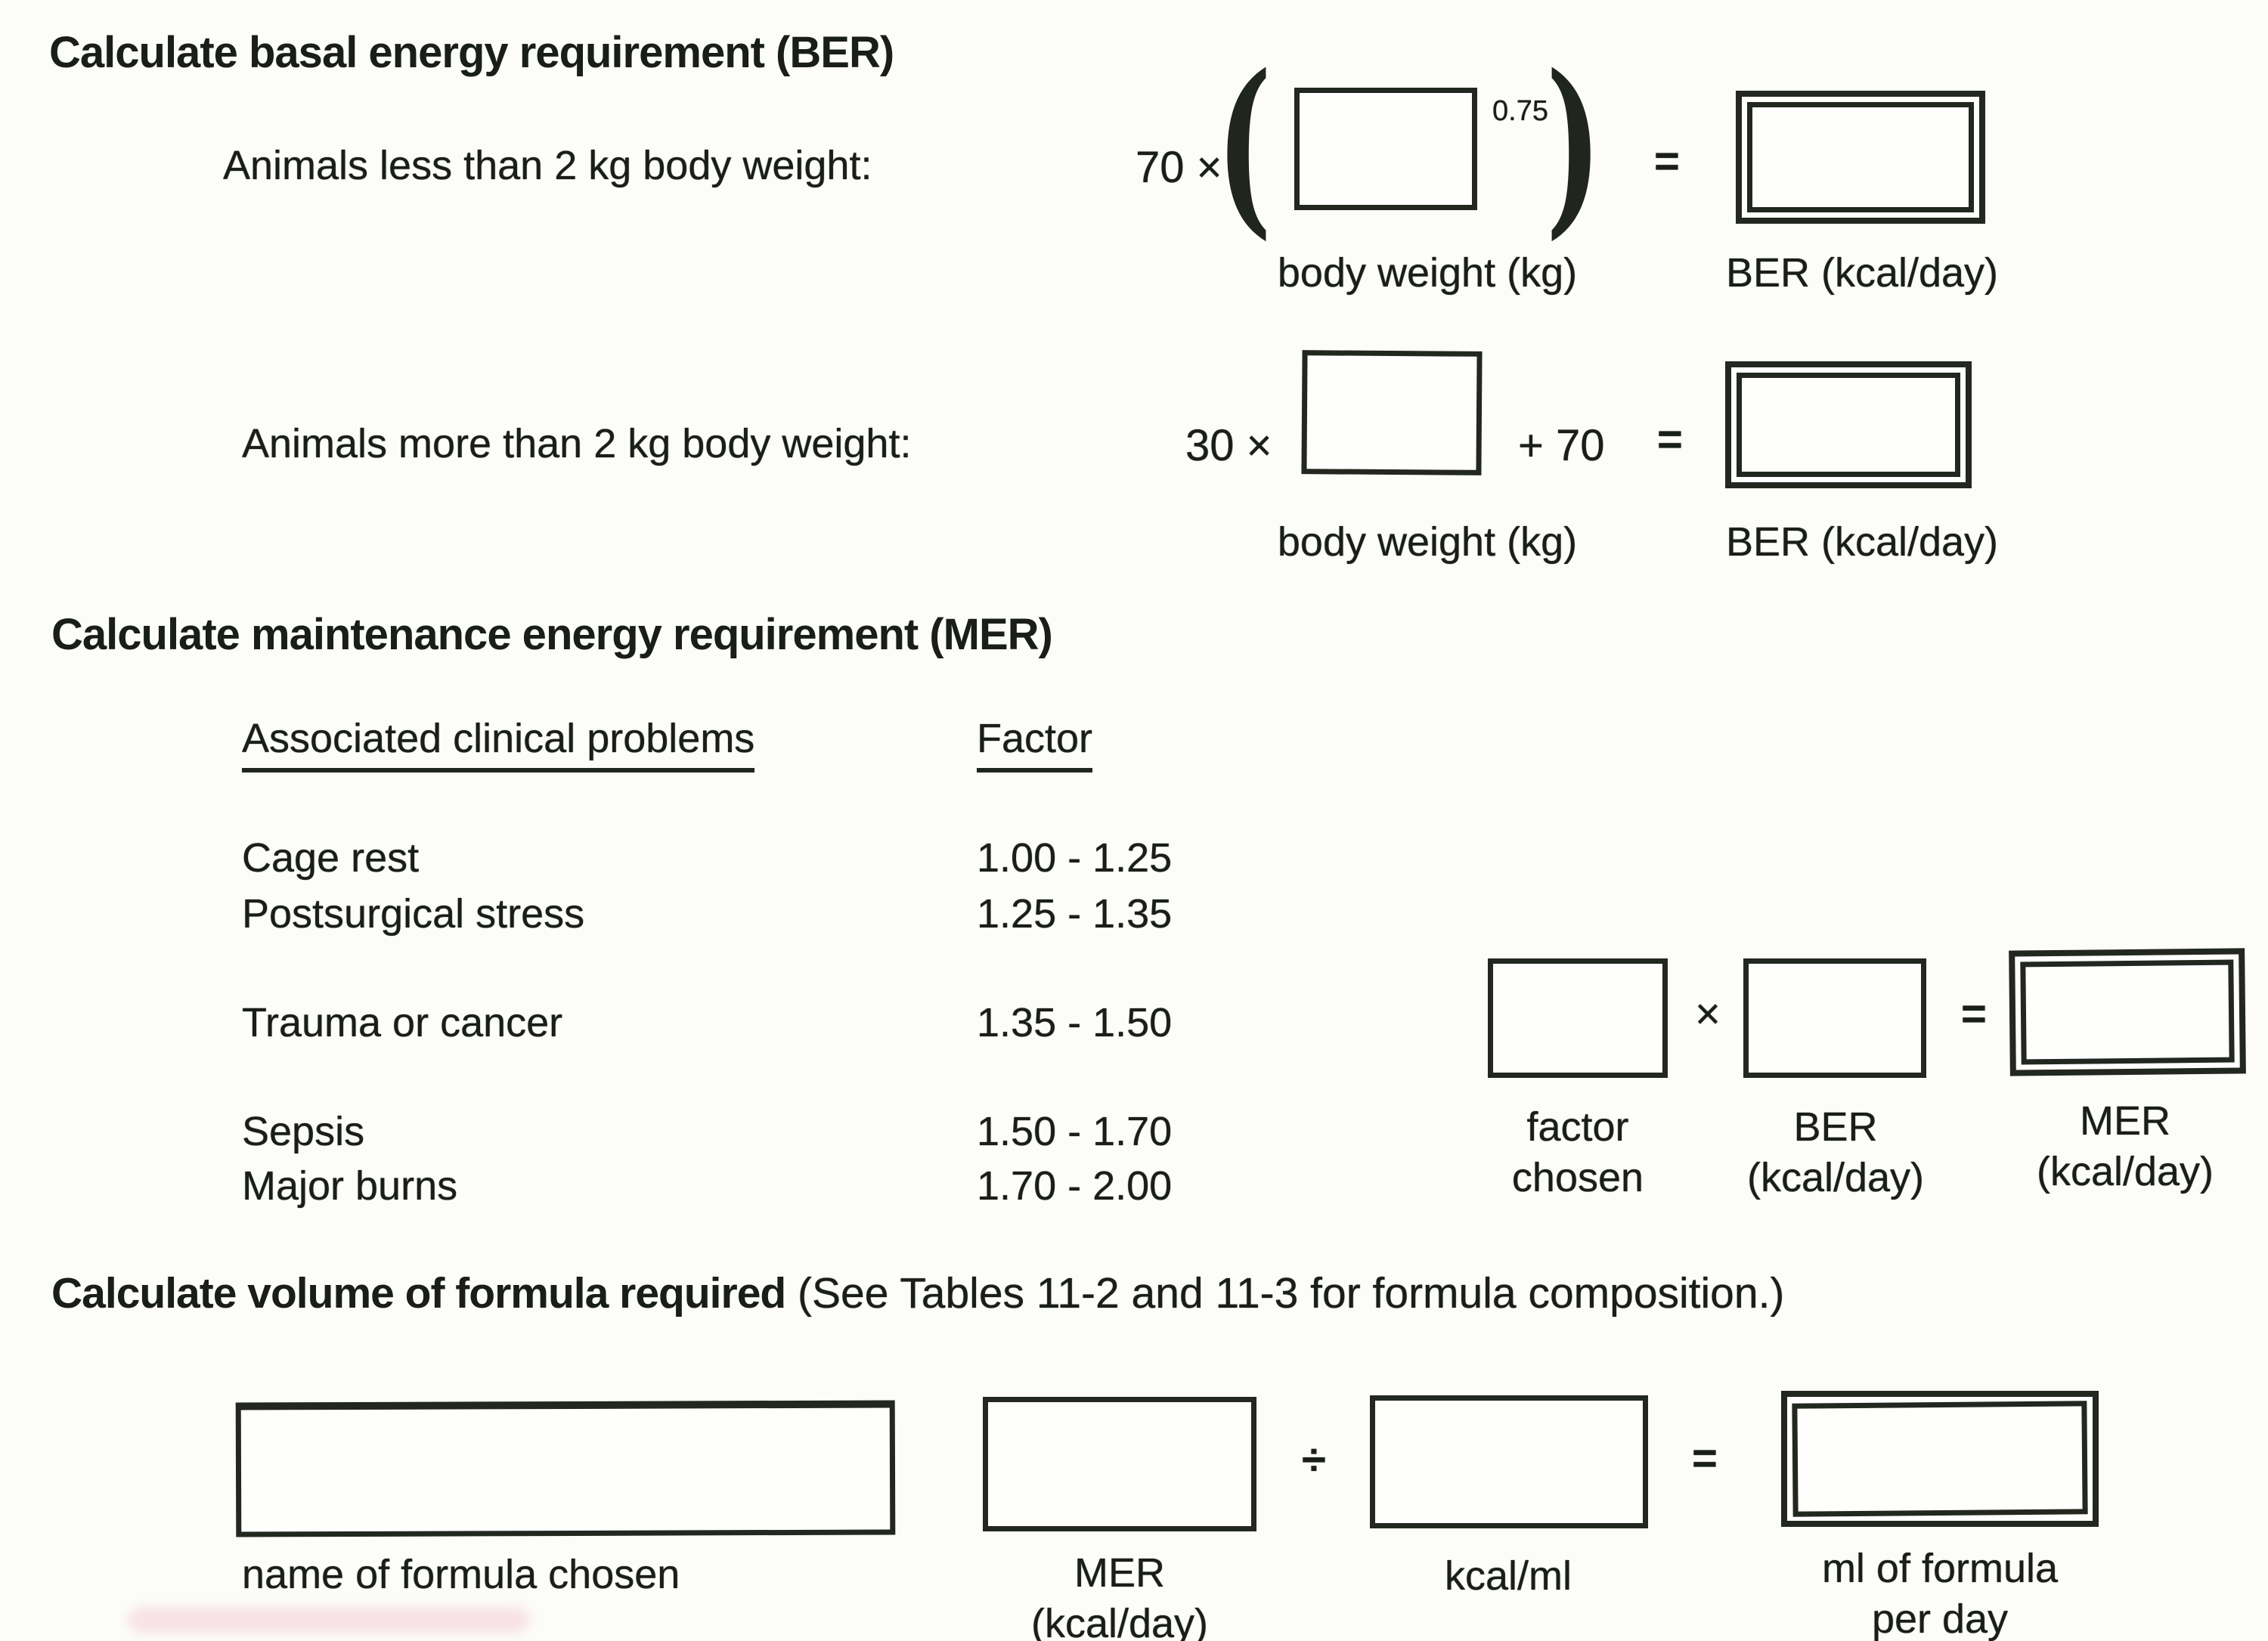 This screenshot has width=2268, height=1641. Describe the element at coordinates (565, 1468) in the screenshot. I see `formula-name-input-box` at that location.